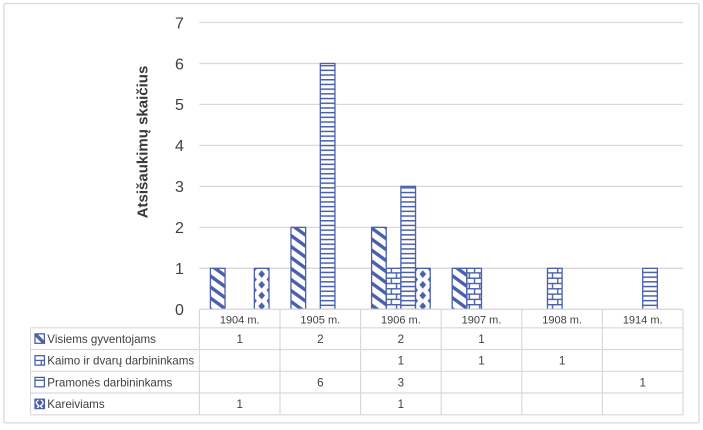 The image size is (703, 430). I want to click on svg-text: 5, so click(179, 105).